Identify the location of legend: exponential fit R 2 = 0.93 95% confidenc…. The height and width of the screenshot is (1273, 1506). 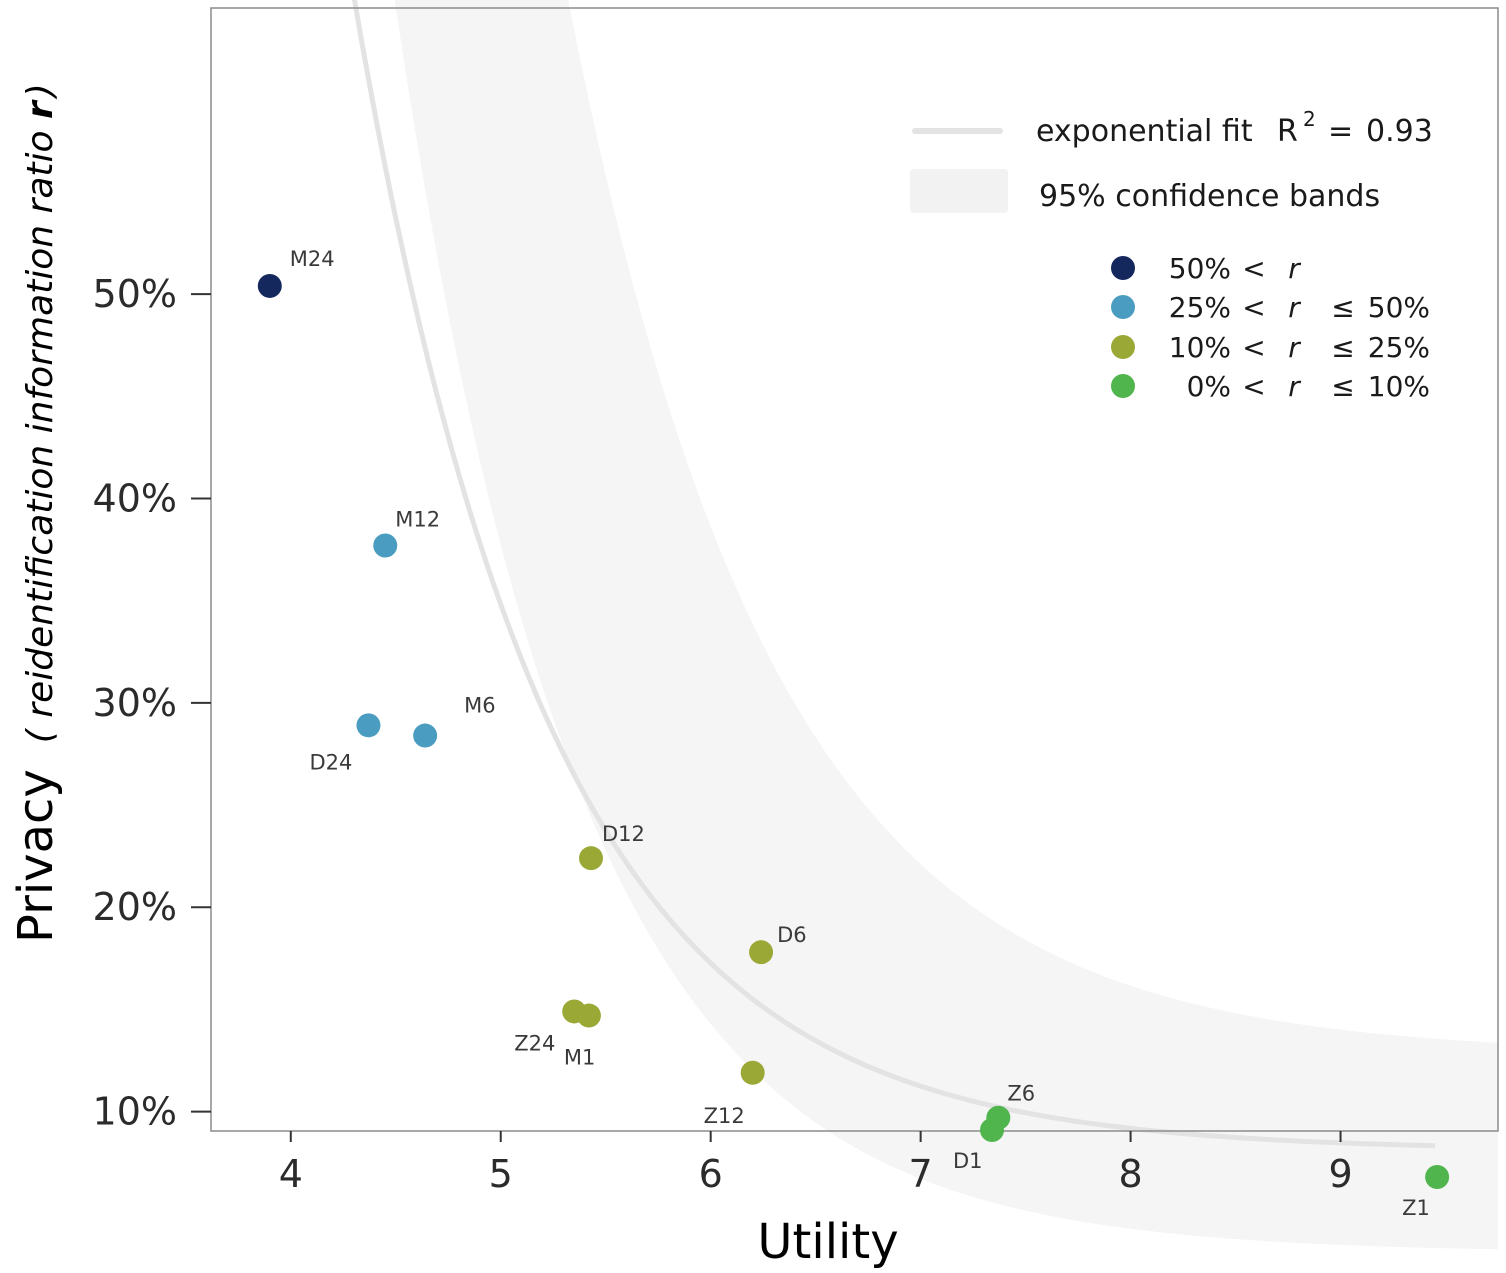
(1171, 255).